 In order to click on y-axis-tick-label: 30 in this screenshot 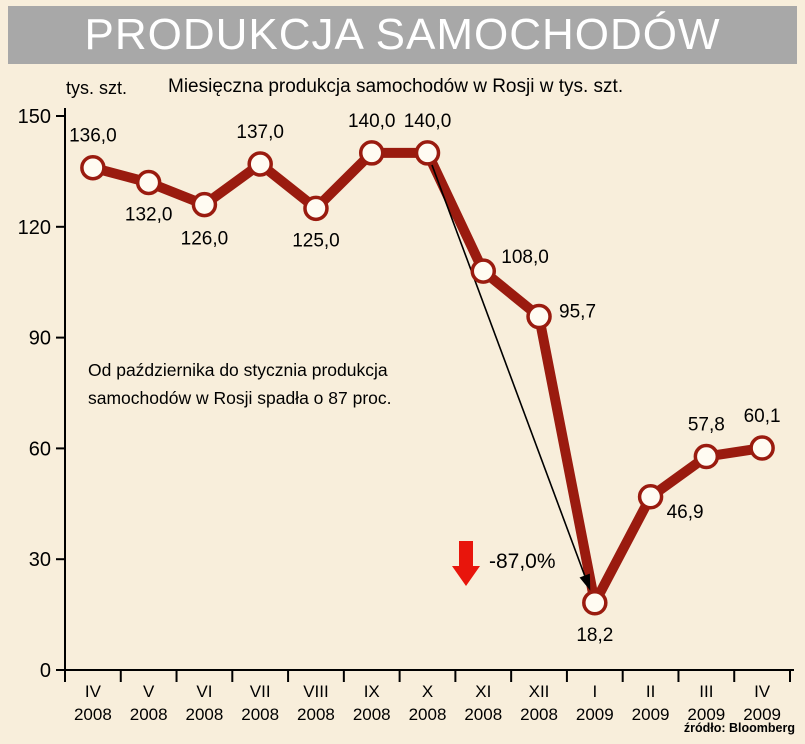, I will do `click(40, 560)`.